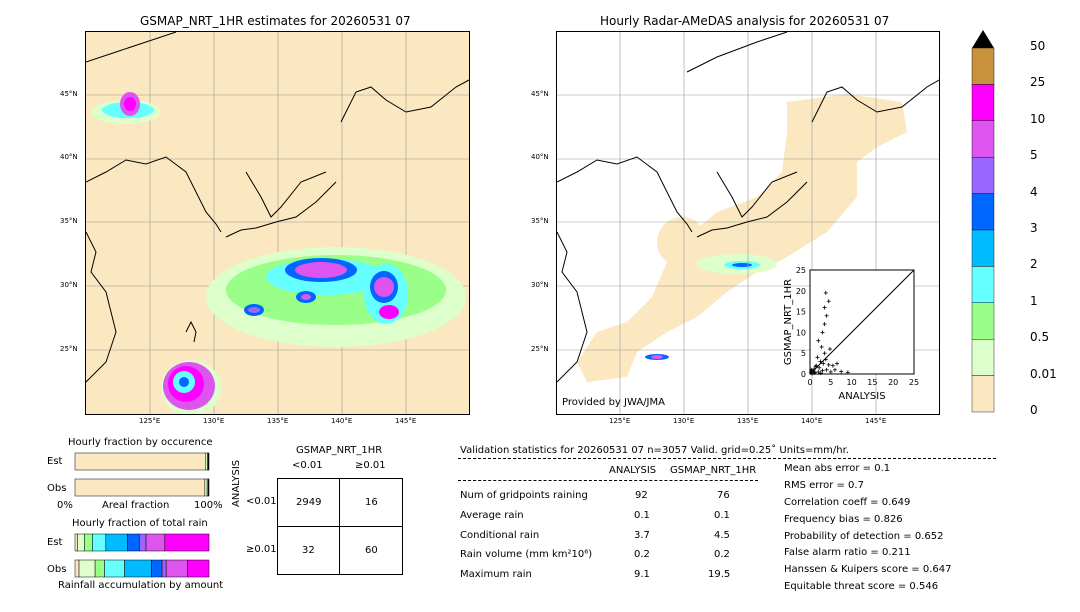 Image resolution: width=1080 pixels, height=612 pixels. Describe the element at coordinates (1043, 373) in the screenshot. I see `colorbar-label: 0.01` at that location.